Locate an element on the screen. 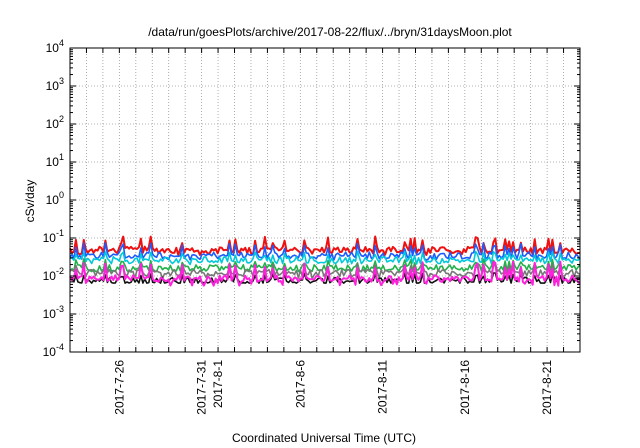  y-tick-exponent: -2 is located at coordinates (60, 271).